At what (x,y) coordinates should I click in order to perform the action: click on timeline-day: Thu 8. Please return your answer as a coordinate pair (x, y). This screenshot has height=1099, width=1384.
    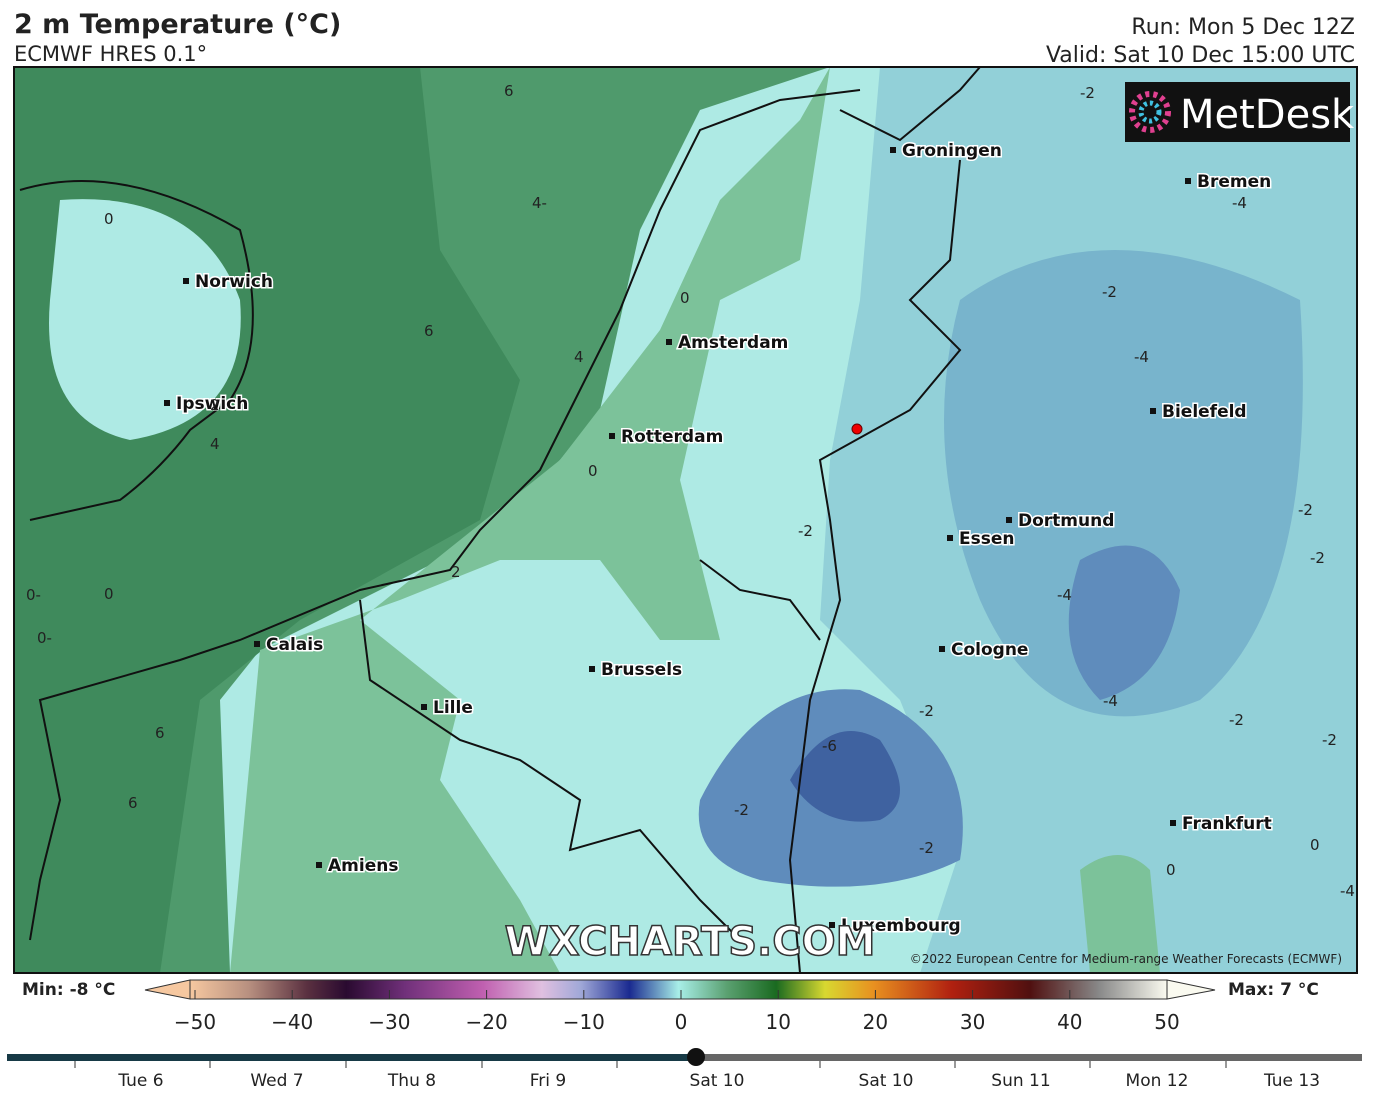
    Looking at the image, I should click on (411, 1081).